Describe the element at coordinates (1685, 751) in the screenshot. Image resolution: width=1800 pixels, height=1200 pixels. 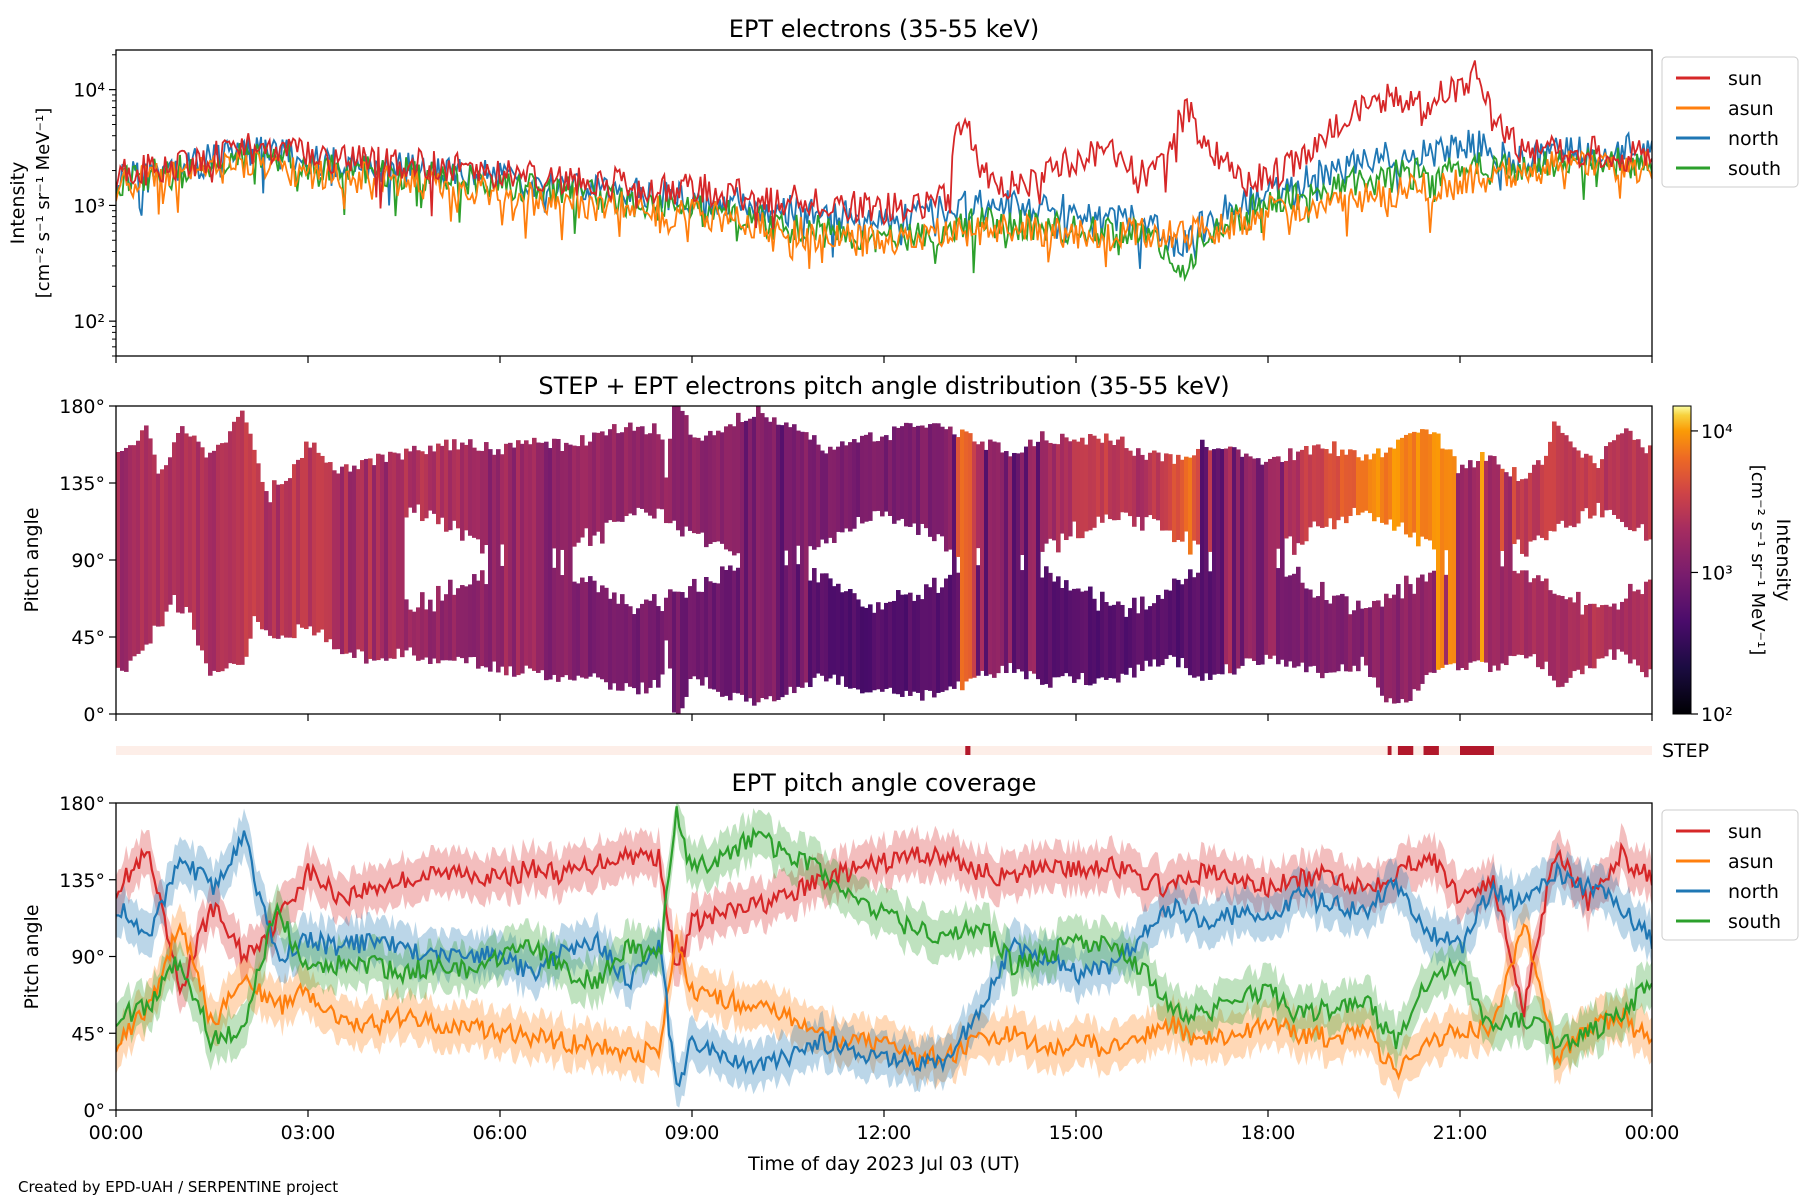
I see `step-label: STEP` at that location.